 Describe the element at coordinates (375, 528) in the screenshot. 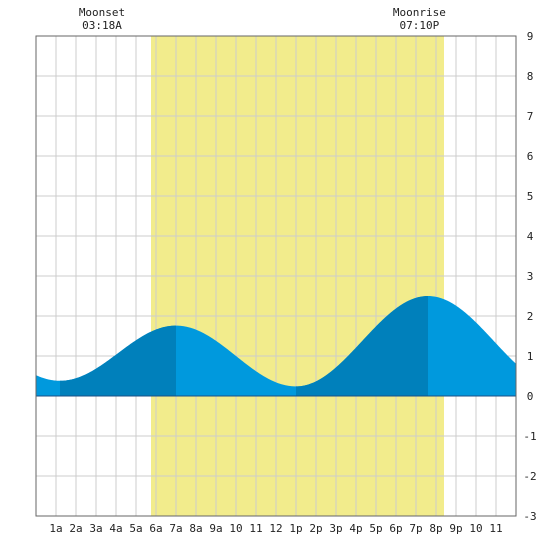

I see `x-tick-label: 5p` at that location.